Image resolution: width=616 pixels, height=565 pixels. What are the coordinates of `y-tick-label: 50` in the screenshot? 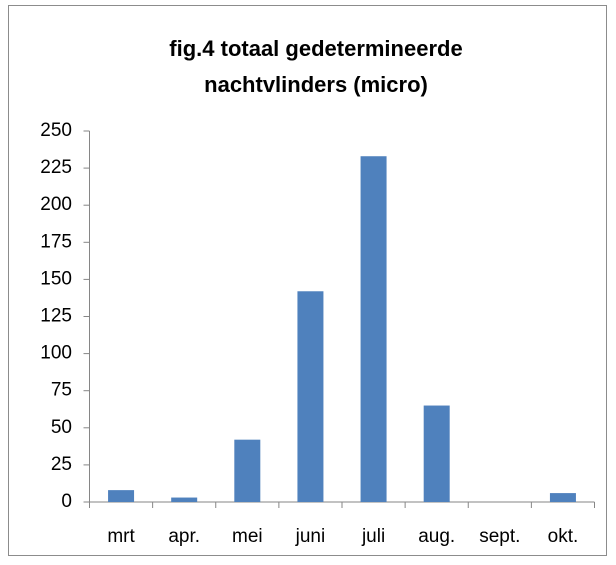 It's located at (61, 427).